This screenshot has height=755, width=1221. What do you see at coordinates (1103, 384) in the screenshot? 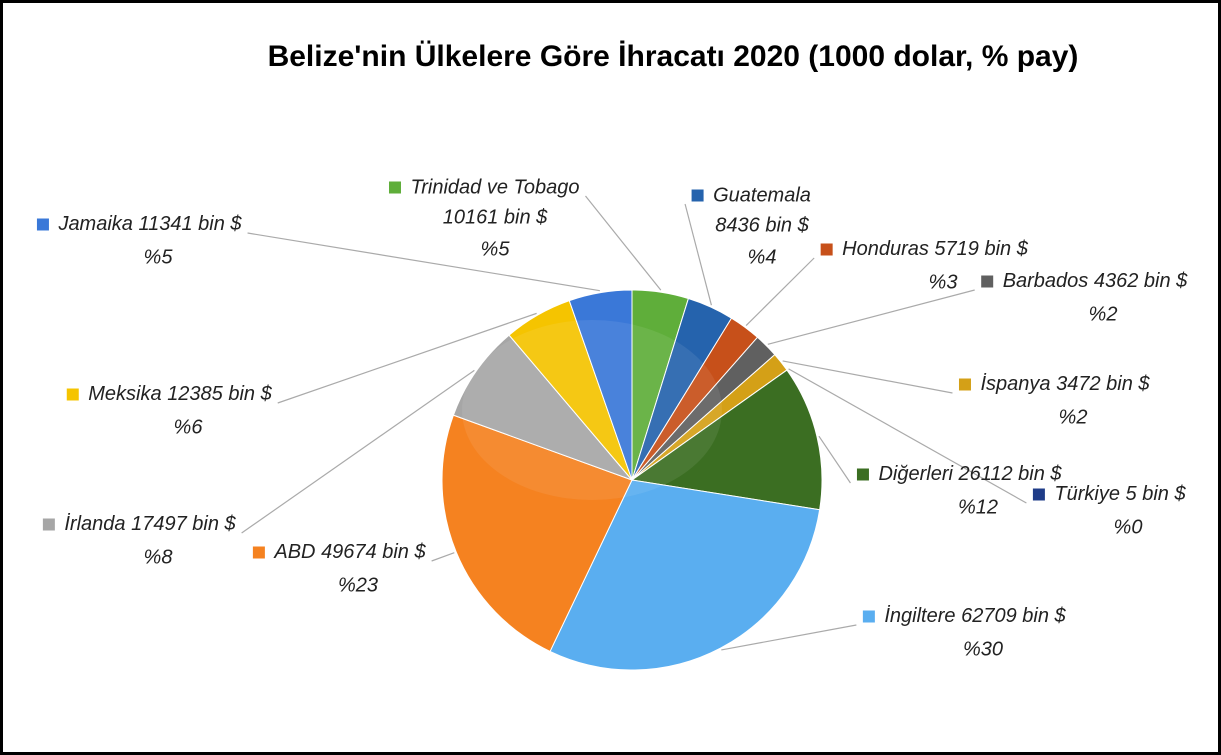
I see `label-value: 3472 bin $` at bounding box center [1103, 384].